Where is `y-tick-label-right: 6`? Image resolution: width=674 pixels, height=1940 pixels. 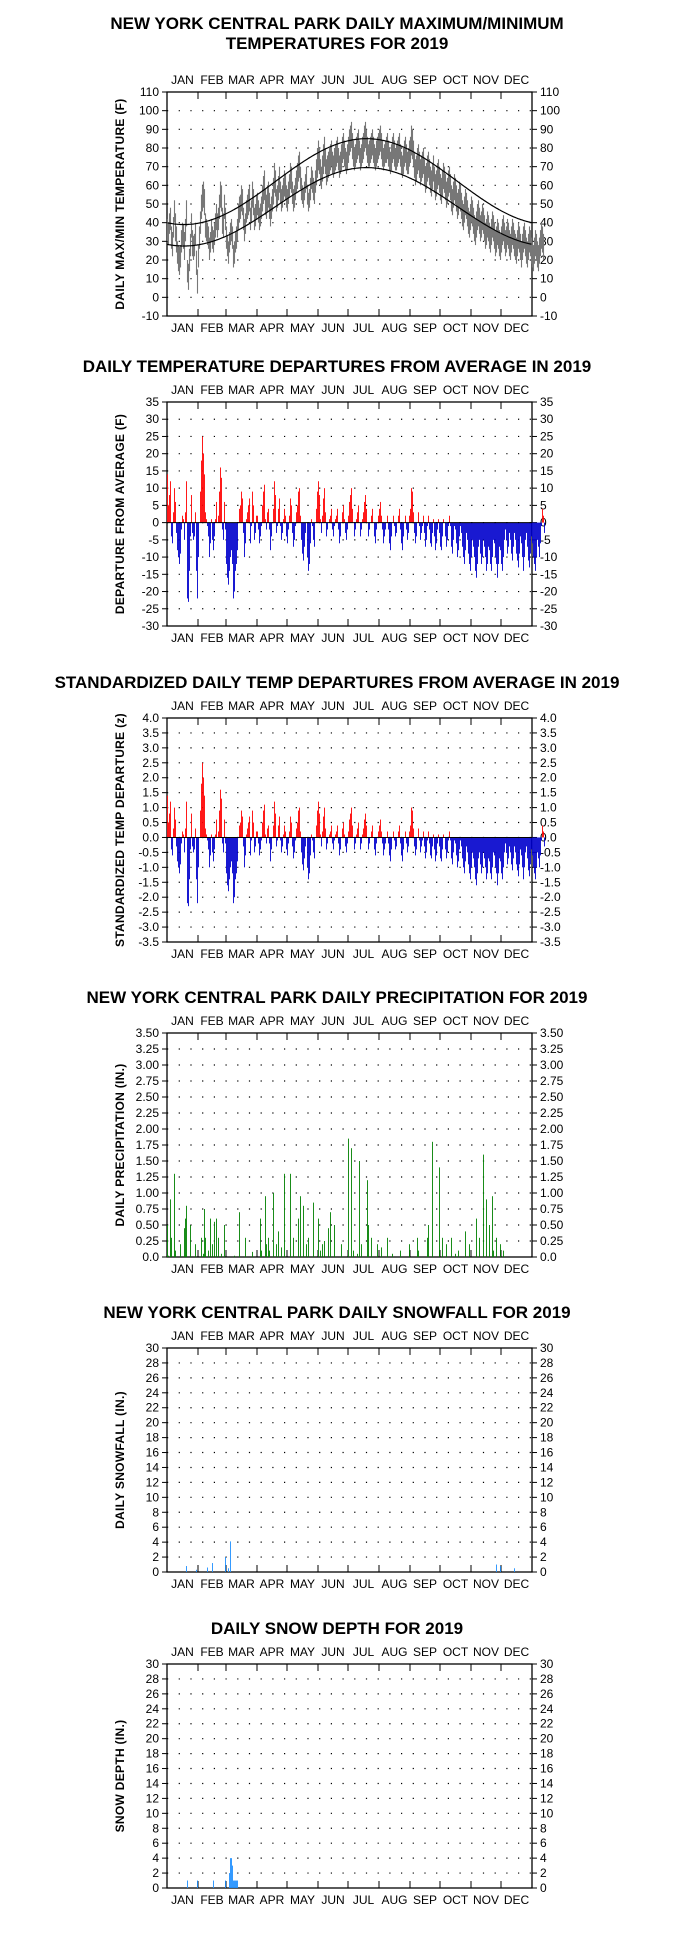
y-tick-label-right: 6 is located at coordinates (543, 1843).